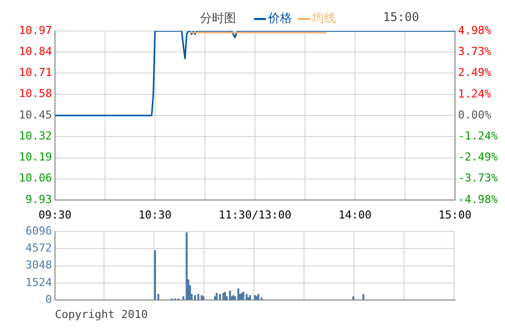  I want to click on x-tick-label: 10:30, so click(155, 215).